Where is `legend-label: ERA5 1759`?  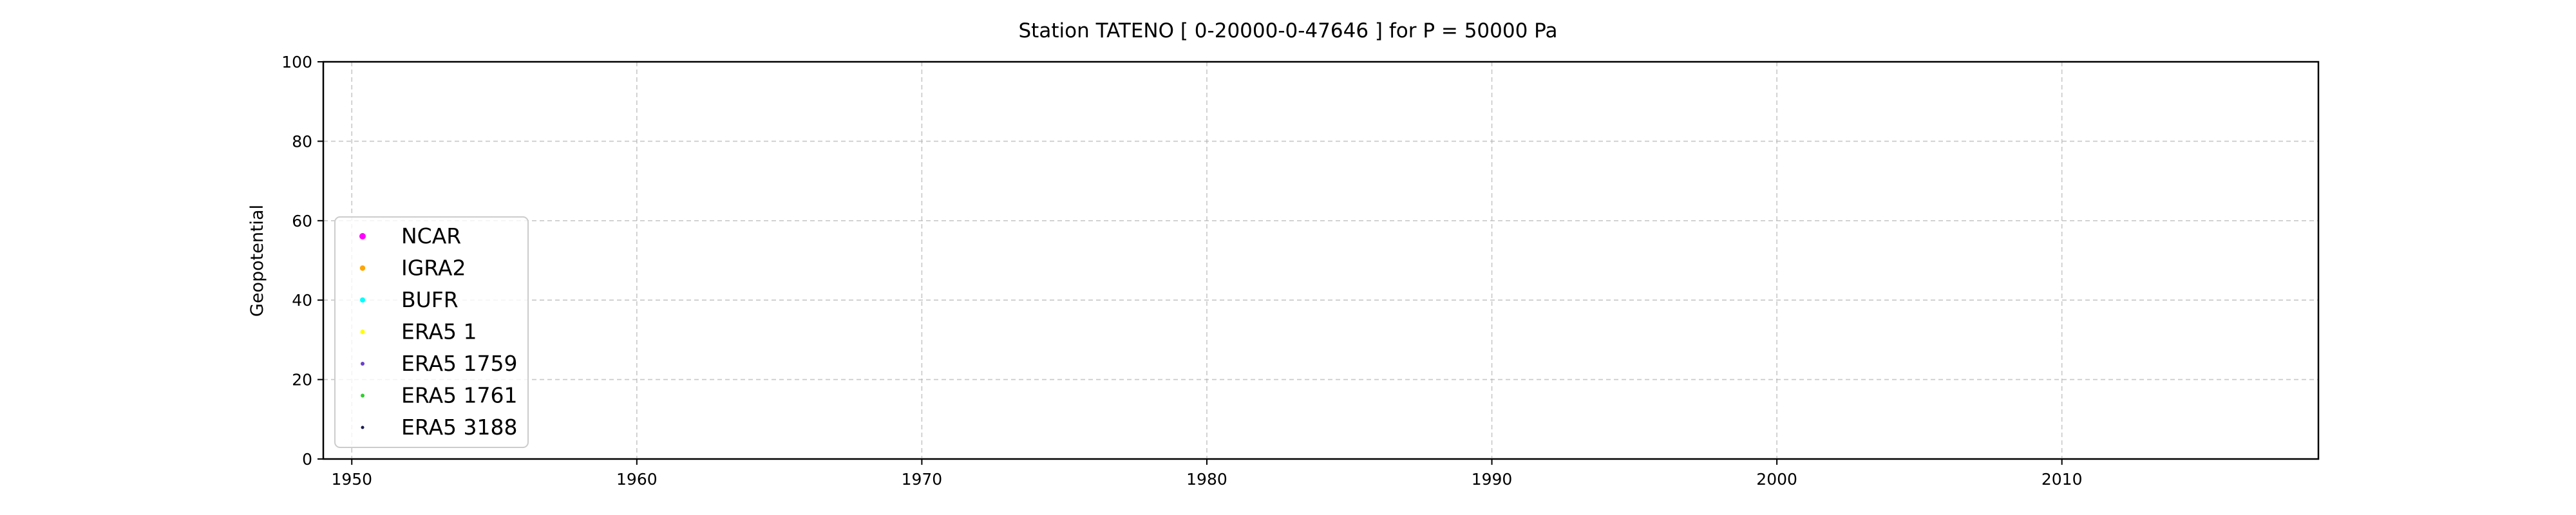
legend-label: ERA5 1759 is located at coordinates (460, 364).